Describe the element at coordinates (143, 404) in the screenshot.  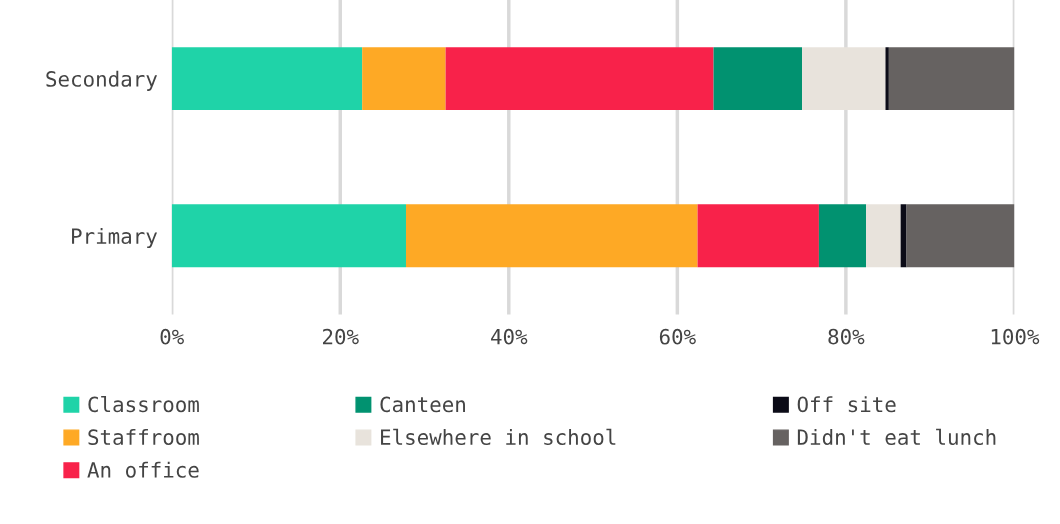
I see `legend-label: Classroom` at that location.